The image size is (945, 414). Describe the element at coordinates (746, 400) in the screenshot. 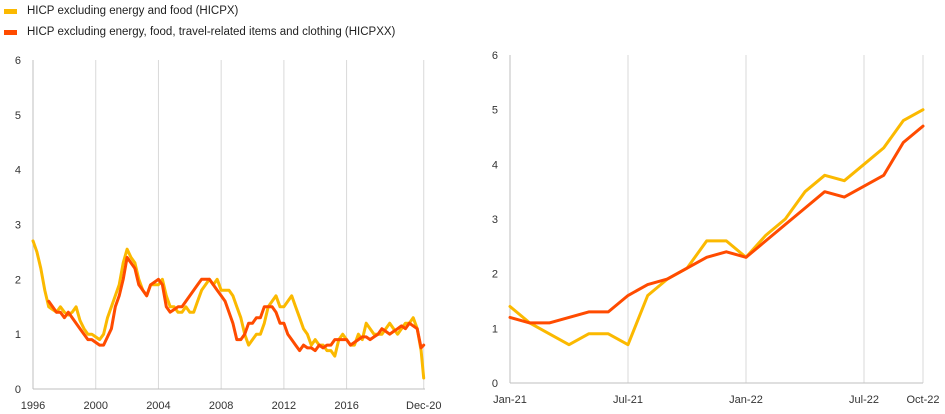

I see `x-tick-label: Jan-22` at that location.